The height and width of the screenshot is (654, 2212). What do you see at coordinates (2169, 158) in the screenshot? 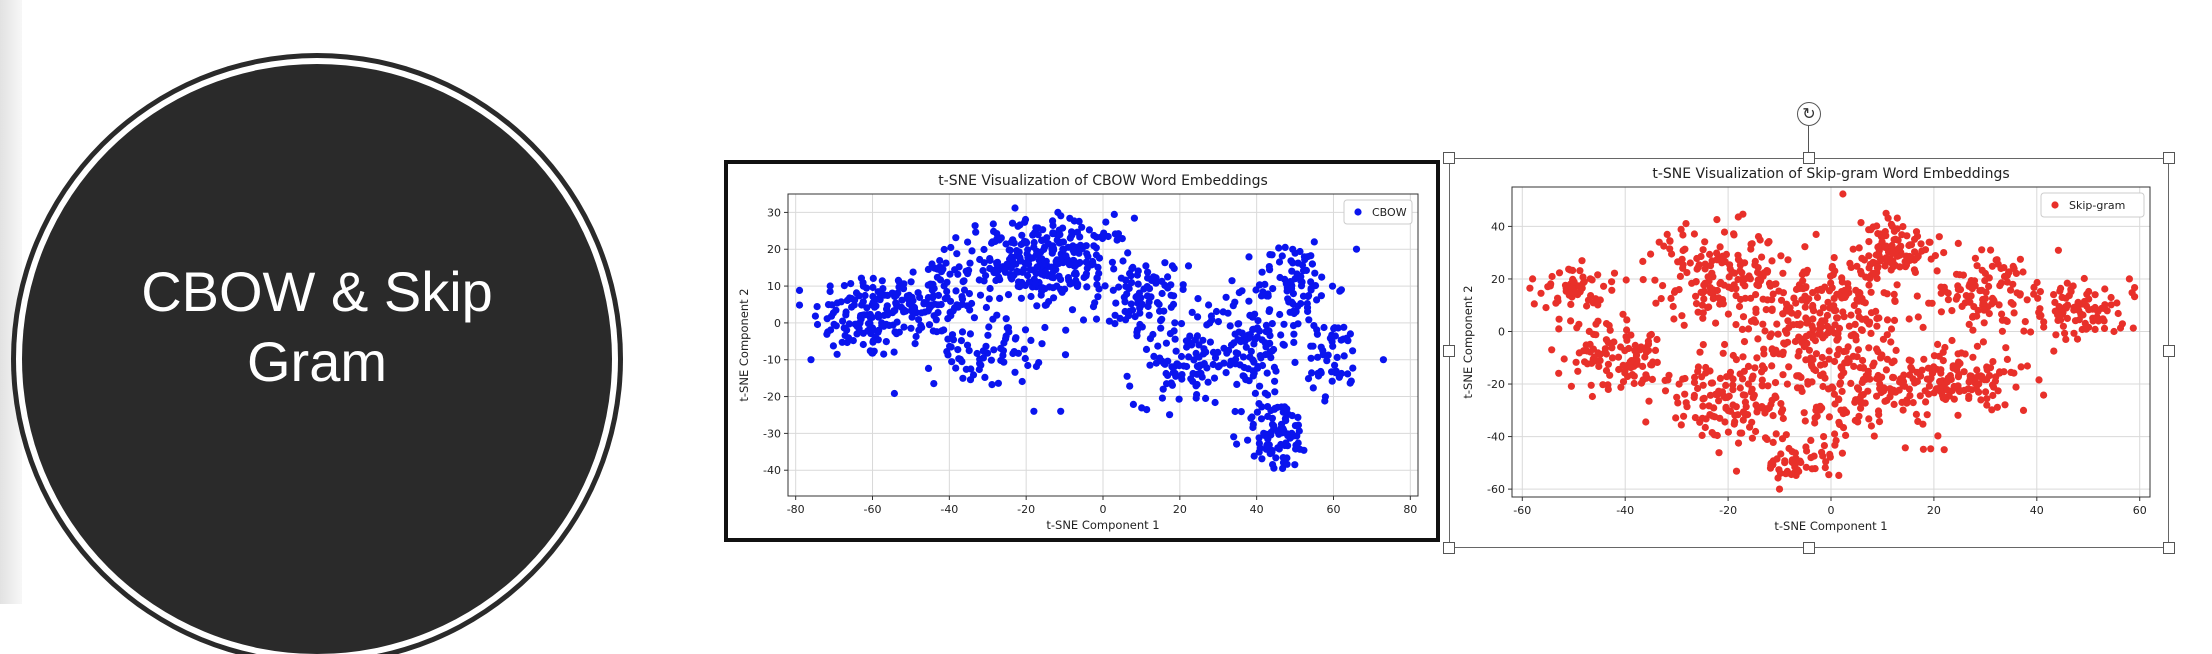
I see `resize-handle-top-right` at bounding box center [2169, 158].